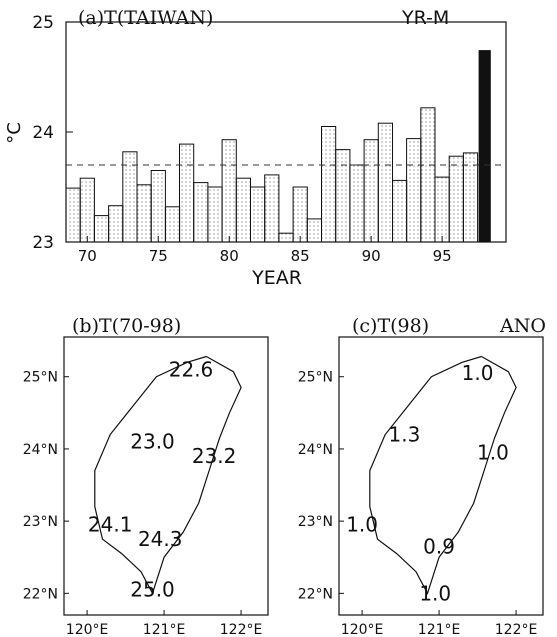 This screenshot has width=557, height=637. I want to click on y-tick-label: 23, so click(43, 243).